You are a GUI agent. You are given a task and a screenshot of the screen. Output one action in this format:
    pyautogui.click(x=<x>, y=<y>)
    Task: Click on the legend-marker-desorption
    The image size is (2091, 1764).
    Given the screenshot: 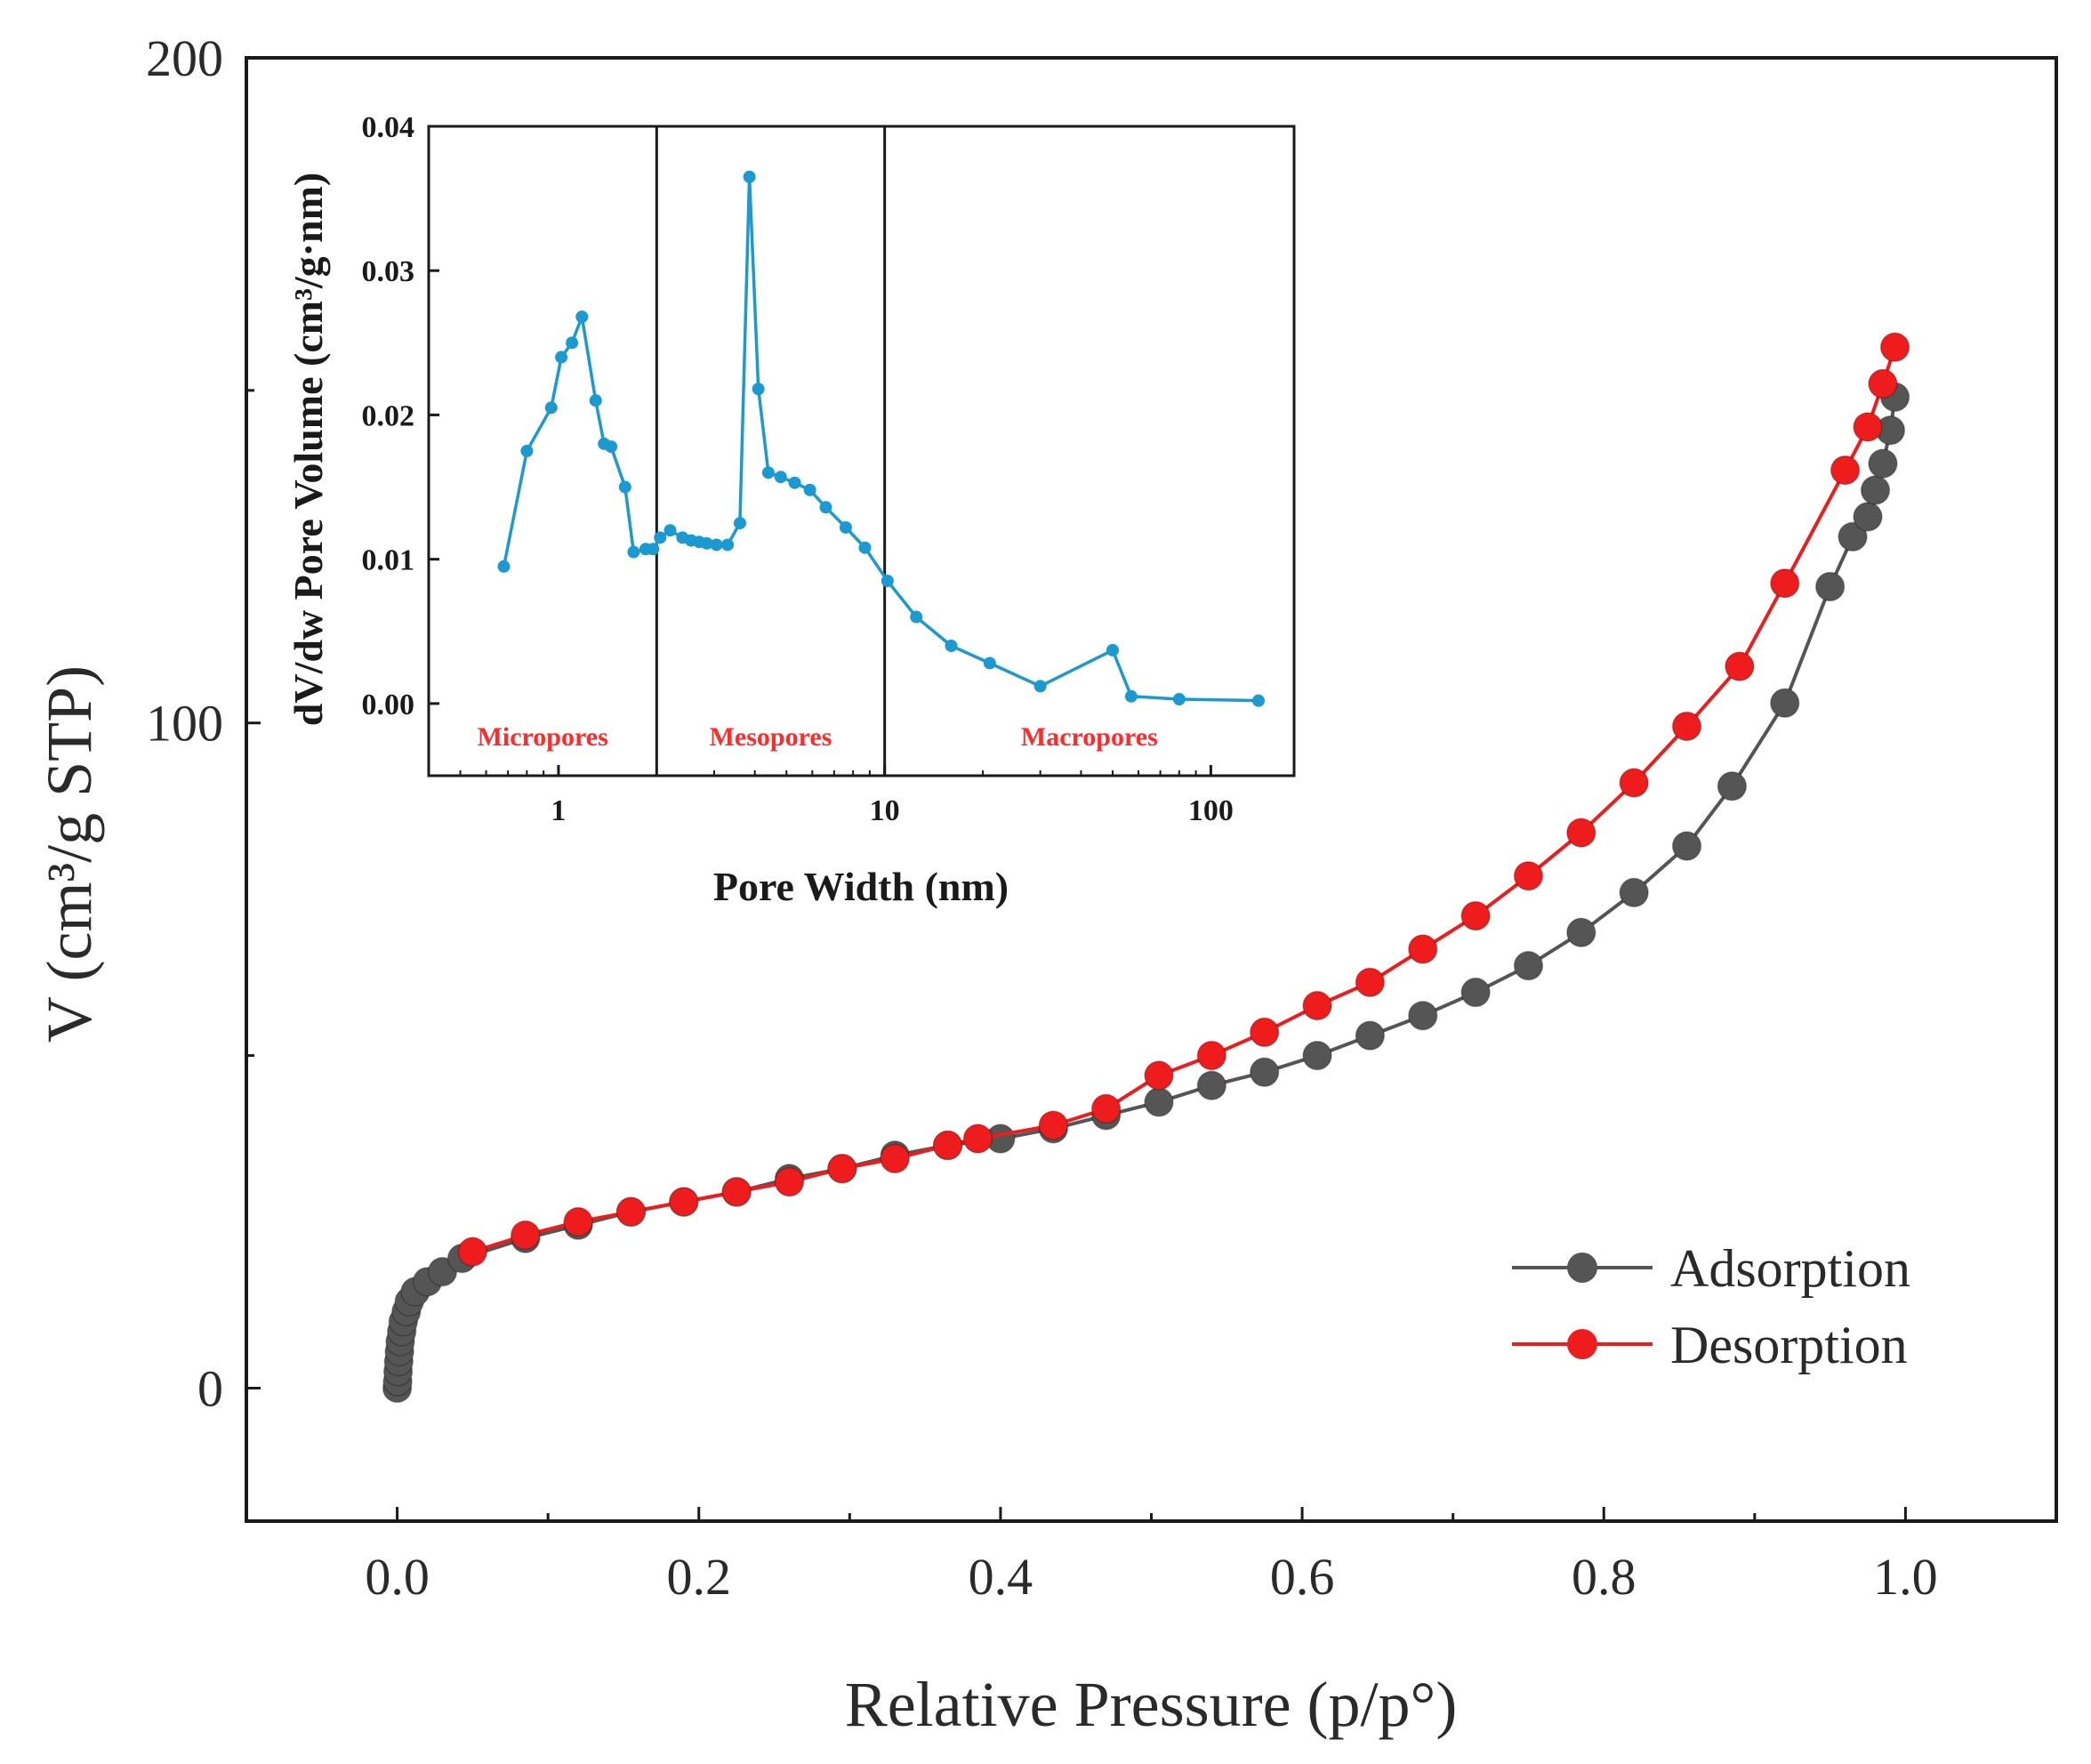 What is the action you would take?
    pyautogui.click(x=1582, y=1344)
    